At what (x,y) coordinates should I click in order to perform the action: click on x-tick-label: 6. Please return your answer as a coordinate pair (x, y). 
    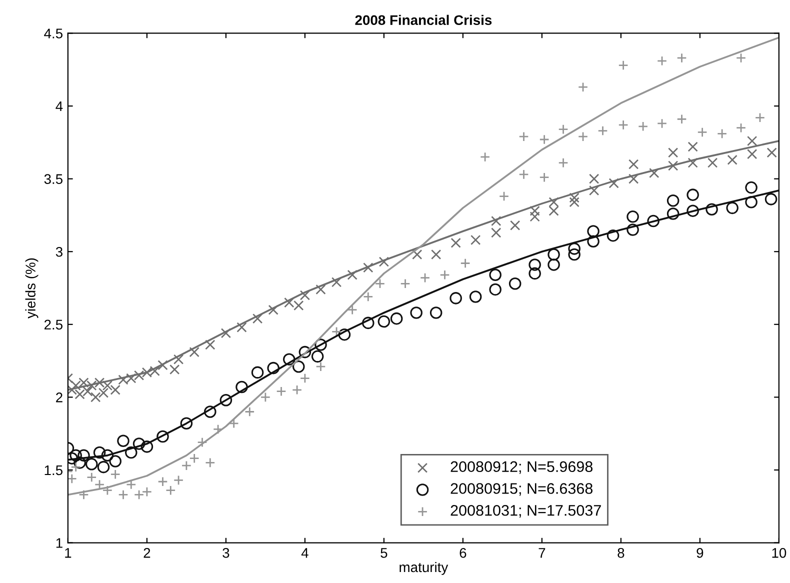
    Looking at the image, I should click on (463, 553).